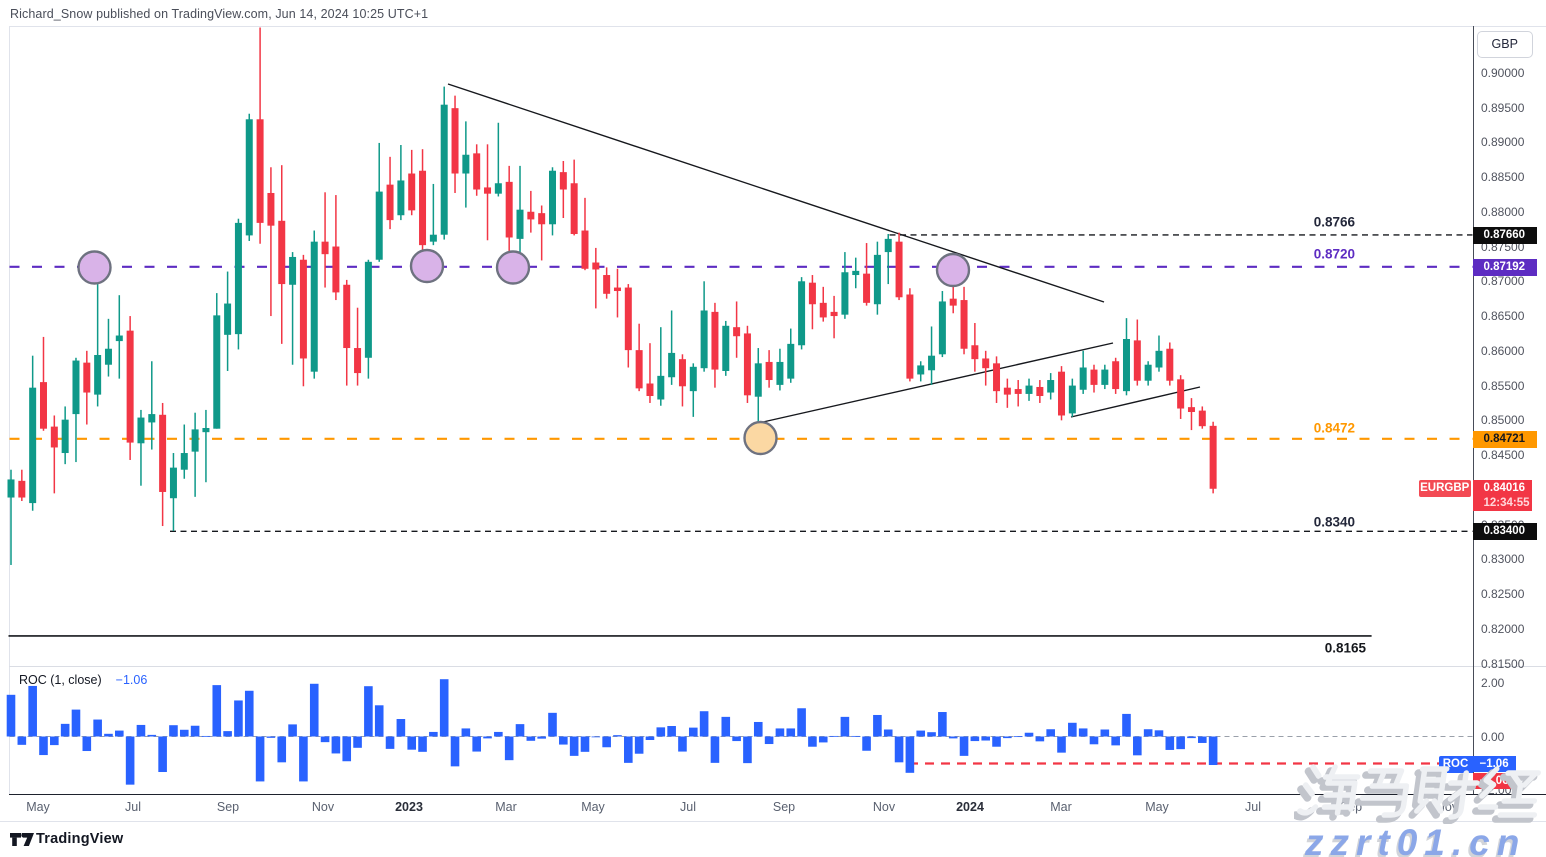 Image resolution: width=1546 pixels, height=857 pixels. What do you see at coordinates (22, 839) in the screenshot?
I see `tradingview-logo-icon` at bounding box center [22, 839].